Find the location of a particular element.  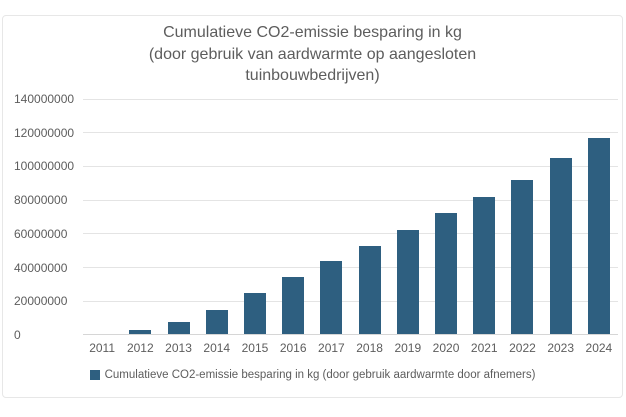

x-tick-label-2014: 2014 is located at coordinates (217, 348).